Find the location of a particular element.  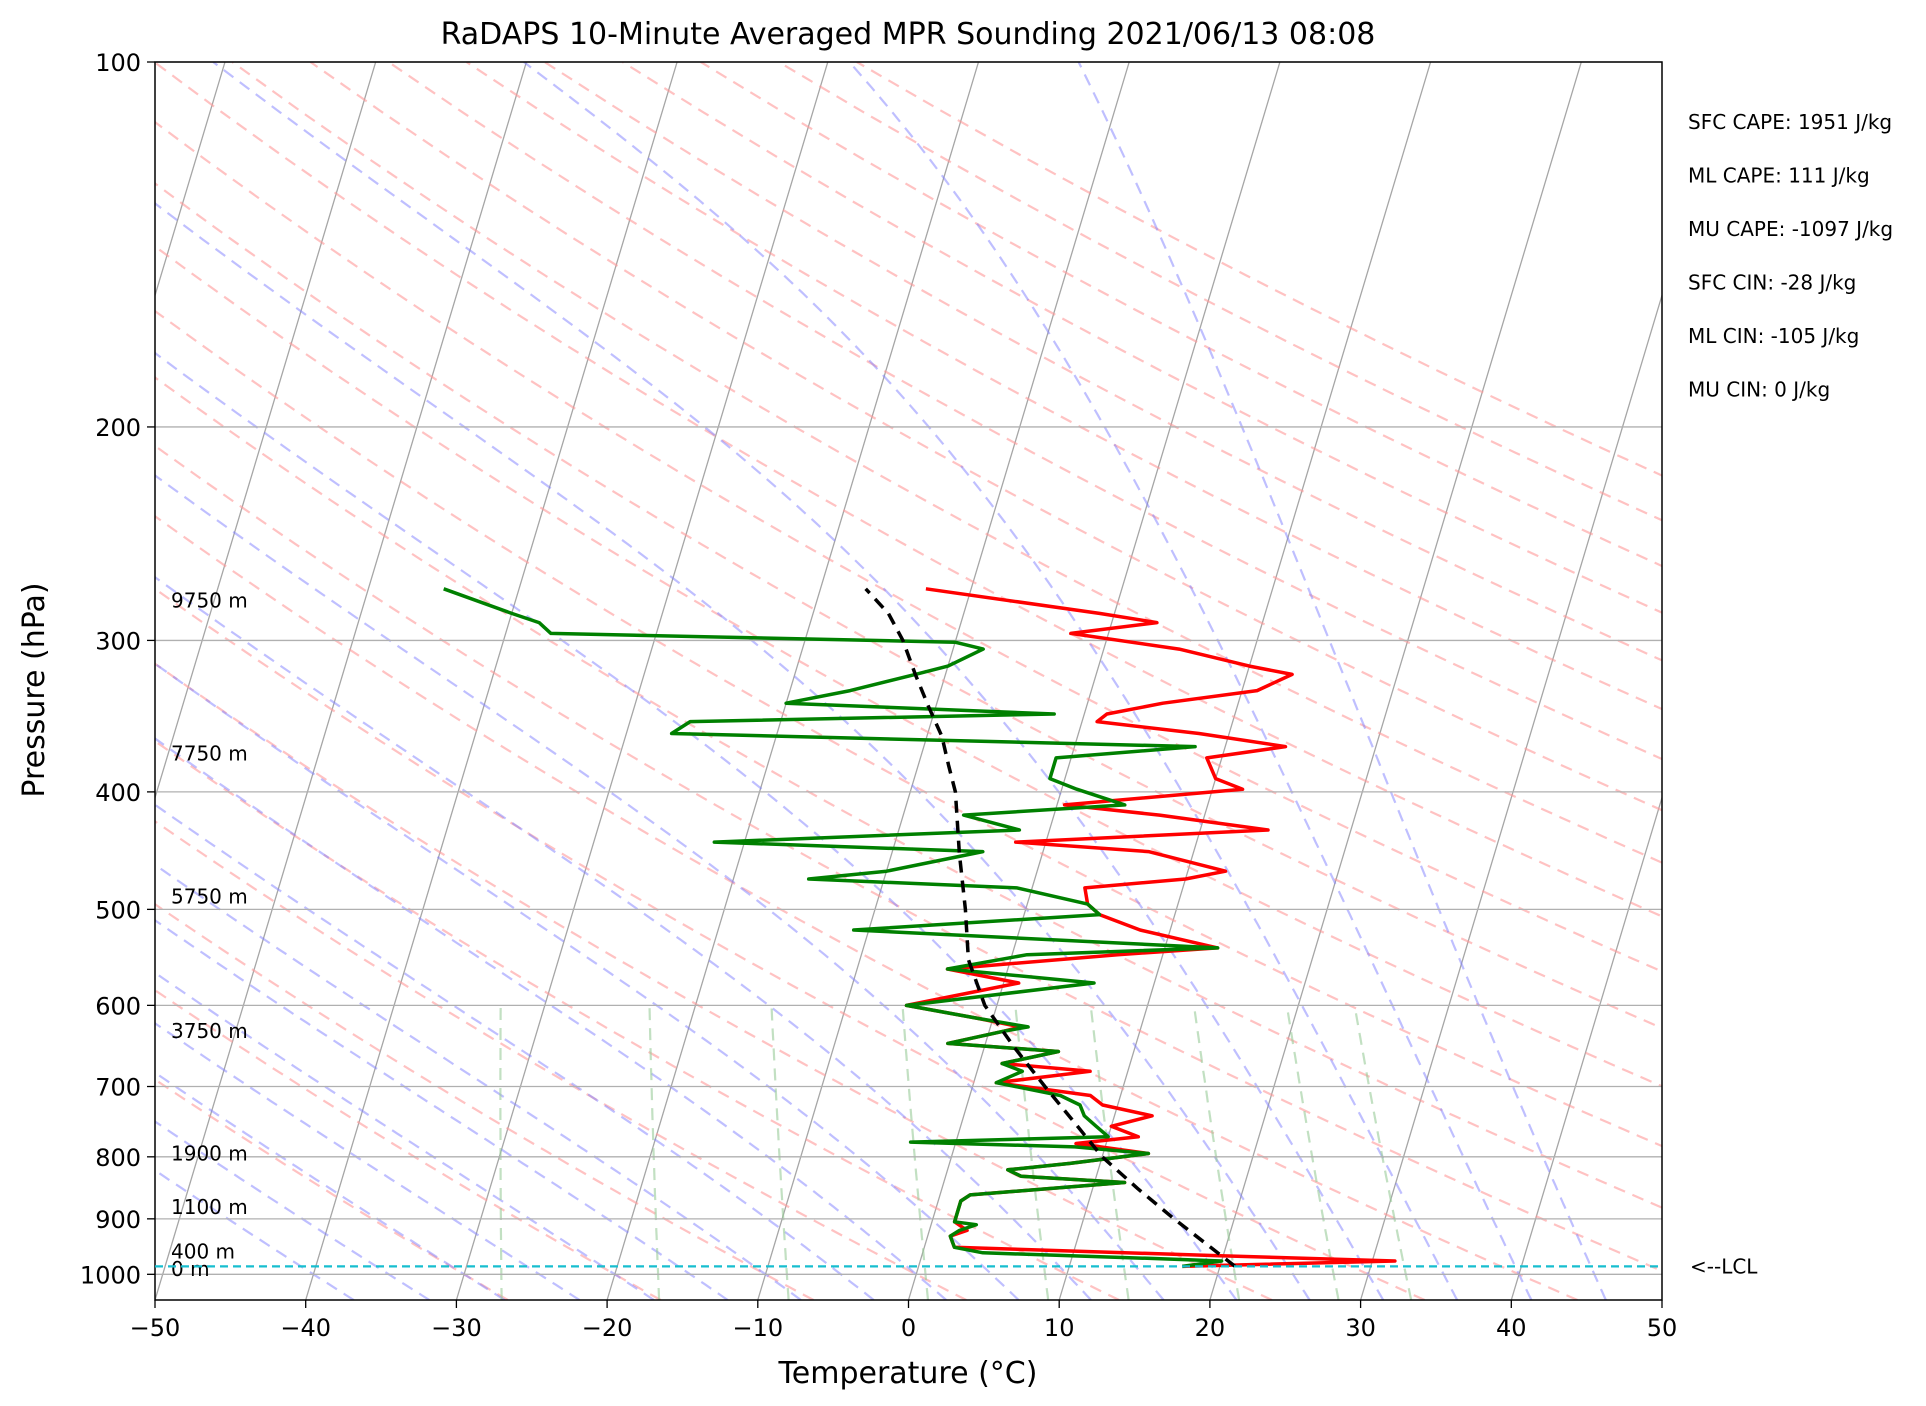

height-label: 1900 m is located at coordinates (209, 1154).